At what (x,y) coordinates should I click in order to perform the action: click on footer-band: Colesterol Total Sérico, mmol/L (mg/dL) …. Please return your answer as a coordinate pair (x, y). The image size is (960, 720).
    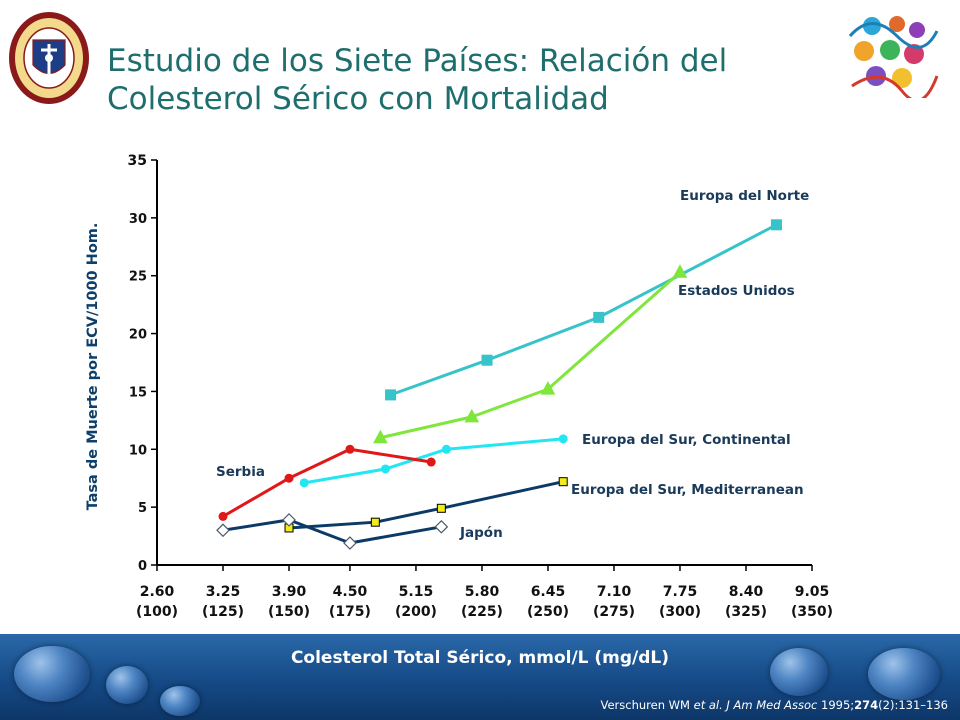
    Looking at the image, I should click on (480, 677).